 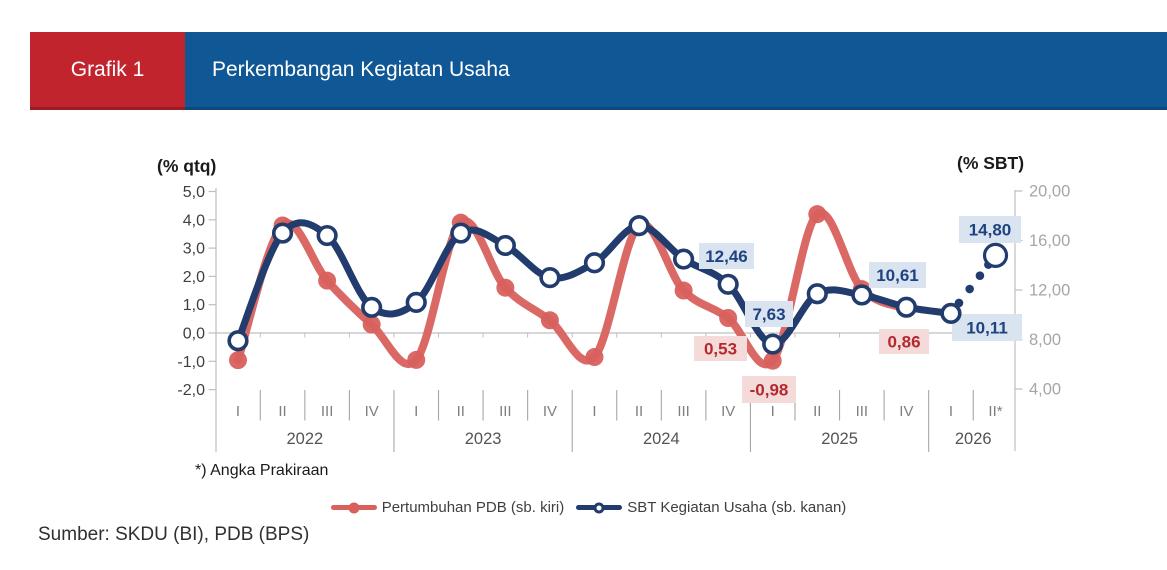 I want to click on sbt-point-label: 7,63, so click(x=769, y=314).